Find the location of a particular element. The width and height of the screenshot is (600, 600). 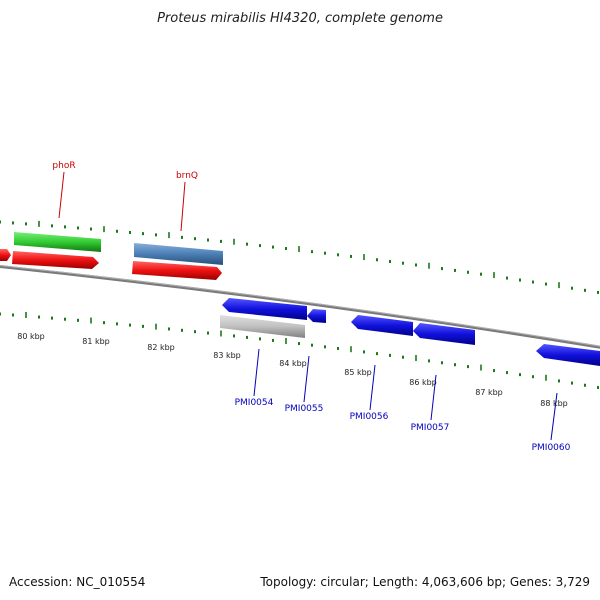

gene-label-PMI0054: PMI0054 is located at coordinates (254, 403).